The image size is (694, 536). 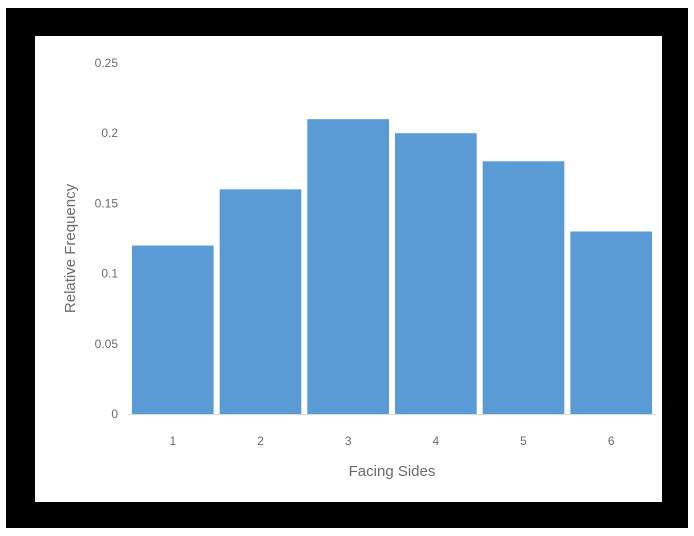 I want to click on y-tick-label: 0.1, so click(x=109, y=274).